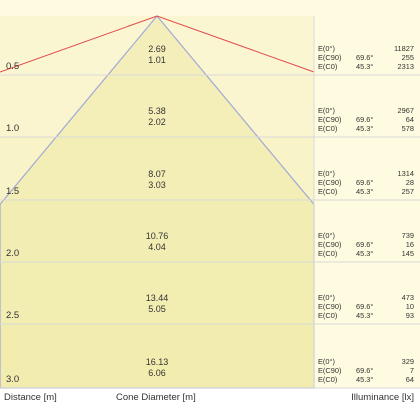 The width and height of the screenshot is (420, 420). I want to click on illuminance-value: 473, so click(407, 297).